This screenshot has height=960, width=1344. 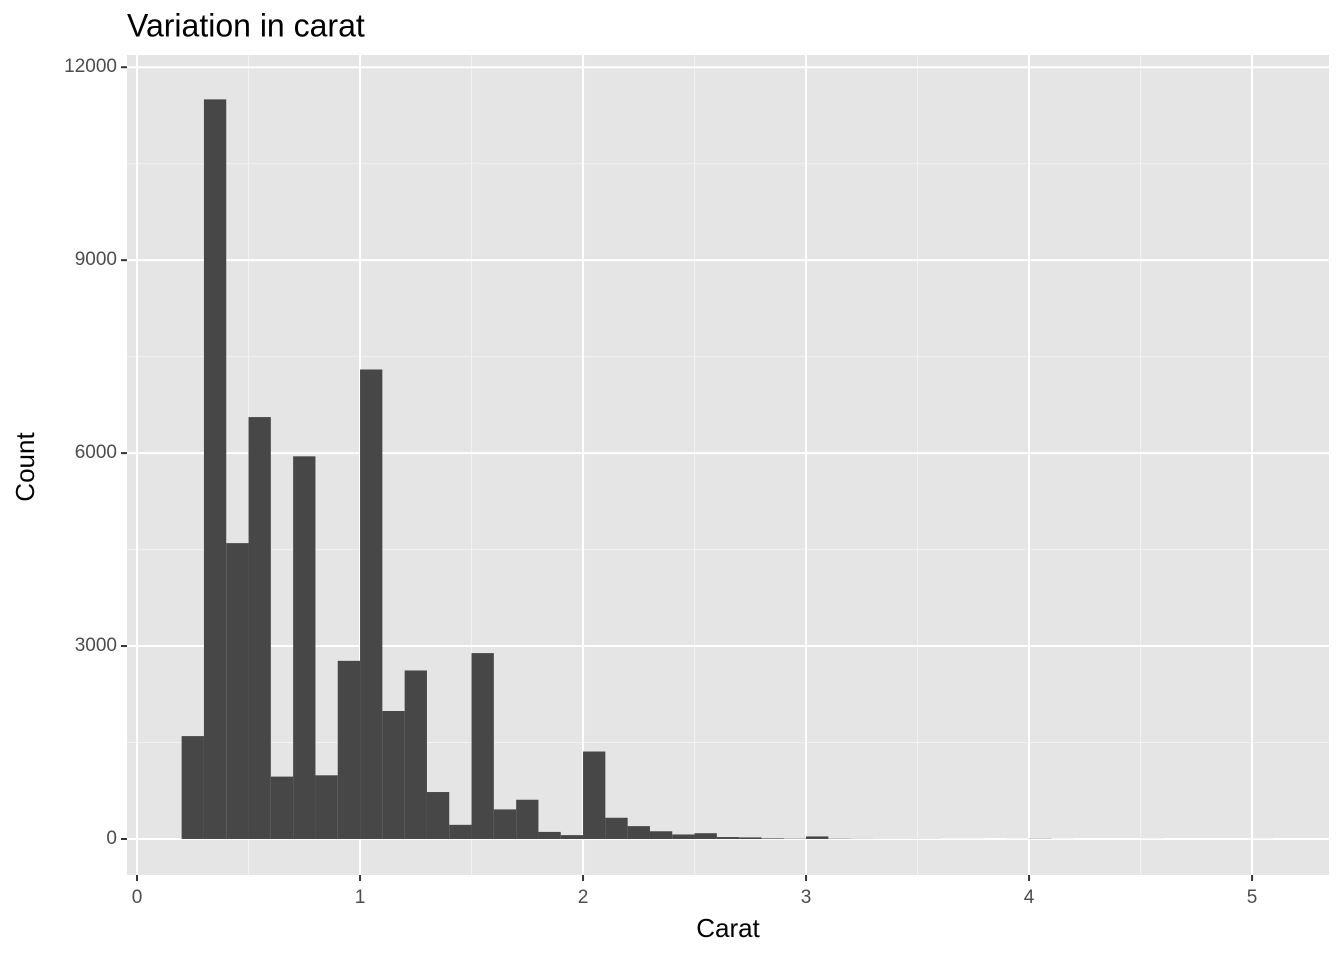 What do you see at coordinates (728, 928) in the screenshot?
I see `x-axis-title: Carat` at bounding box center [728, 928].